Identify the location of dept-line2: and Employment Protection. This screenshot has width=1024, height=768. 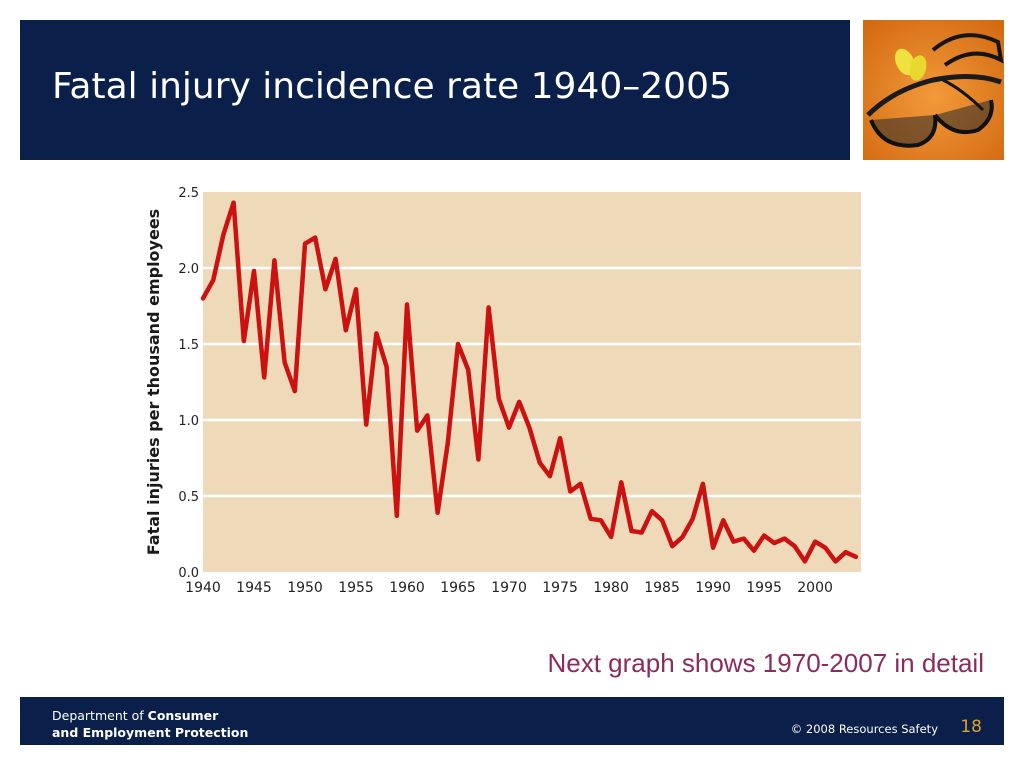
(150, 732).